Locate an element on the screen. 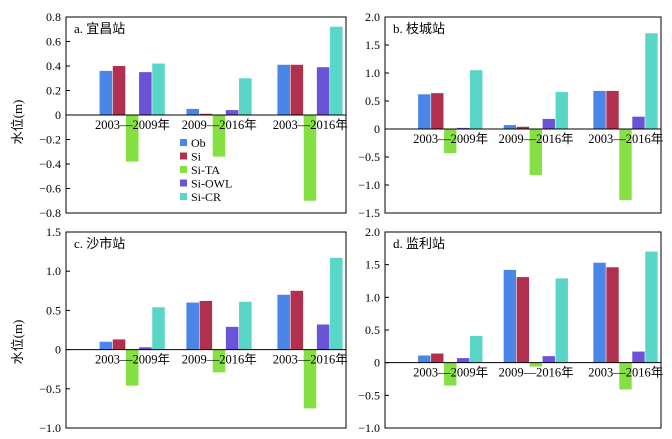 The image size is (672, 439). legend-swatch-si-owl is located at coordinates (183, 183).